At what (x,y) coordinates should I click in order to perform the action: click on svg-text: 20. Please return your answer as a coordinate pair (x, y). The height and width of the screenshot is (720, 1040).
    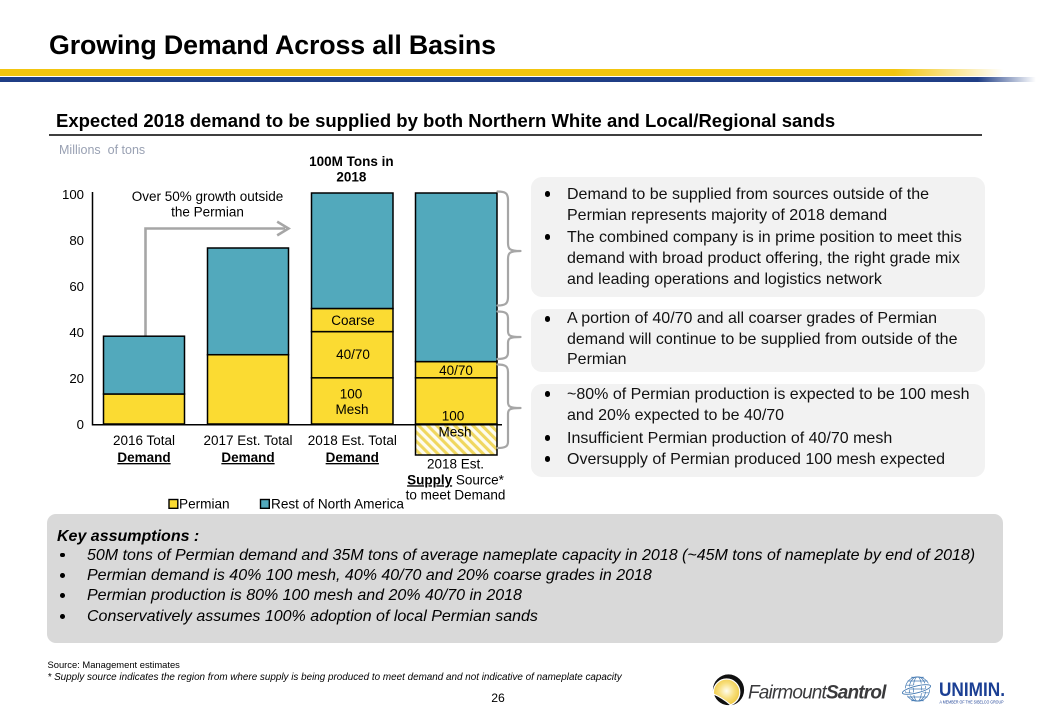
    Looking at the image, I should click on (76, 378).